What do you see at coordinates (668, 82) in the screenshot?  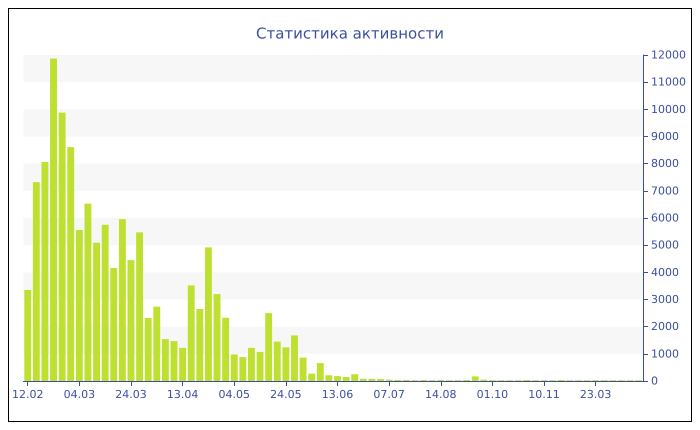 I see `y-tick-label: 11000` at bounding box center [668, 82].